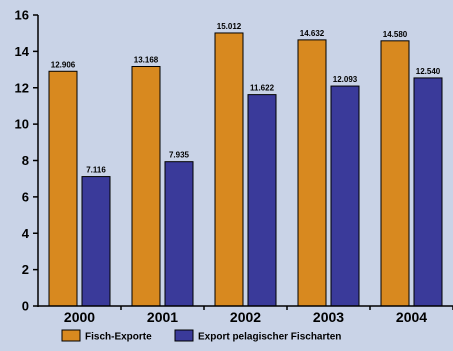  What do you see at coordinates (269, 337) in the screenshot?
I see `legend-label-export-pelagisch: Export pelagischer Fischarten` at bounding box center [269, 337].